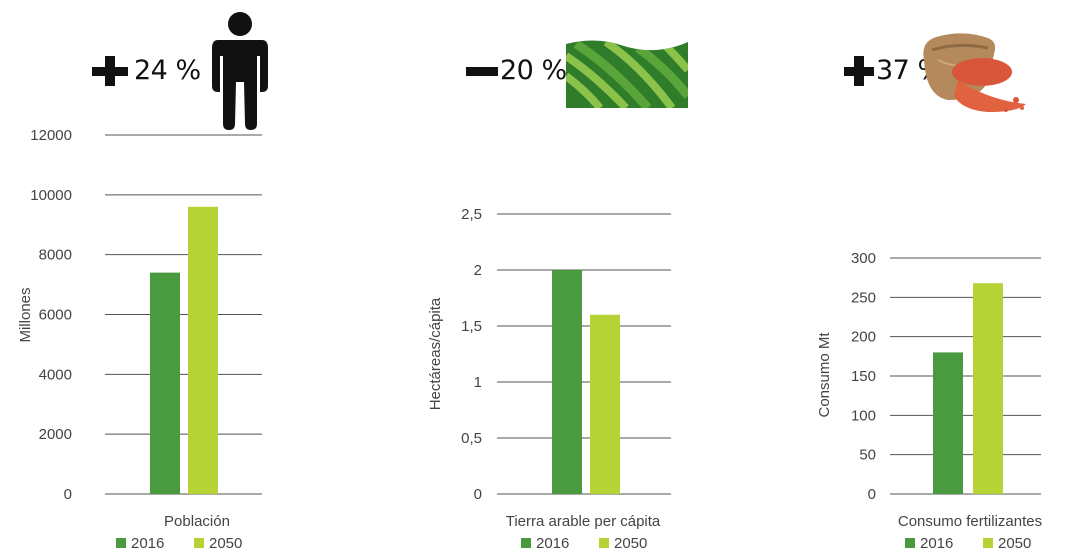 The width and height of the screenshot is (1068, 555). Describe the element at coordinates (471, 326) in the screenshot. I see `y-tick-label: 1,5` at that location.